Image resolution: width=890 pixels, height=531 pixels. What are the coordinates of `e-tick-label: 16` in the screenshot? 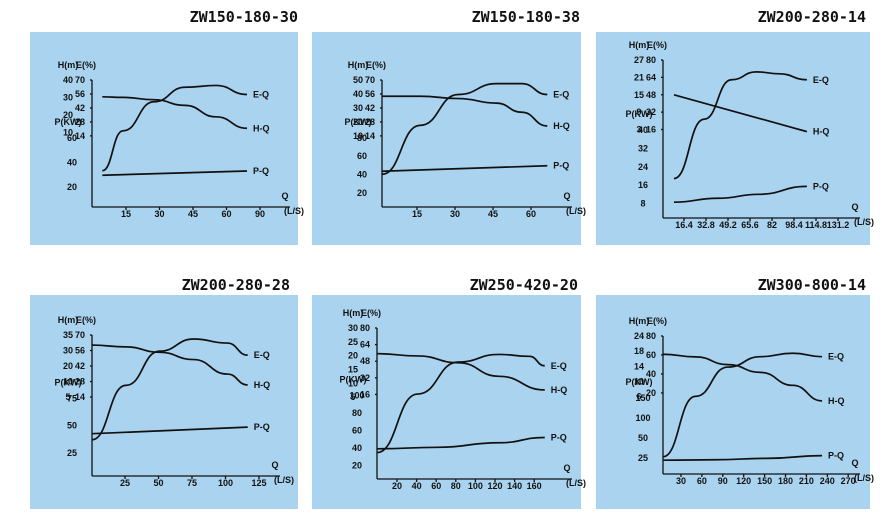 It's located at (365, 394).